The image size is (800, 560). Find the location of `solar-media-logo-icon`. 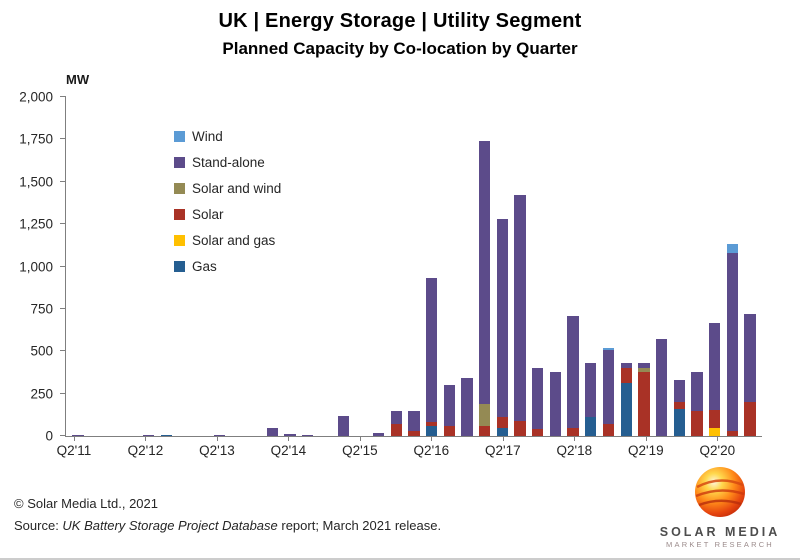

solar-media-logo-icon is located at coordinates (720, 494).